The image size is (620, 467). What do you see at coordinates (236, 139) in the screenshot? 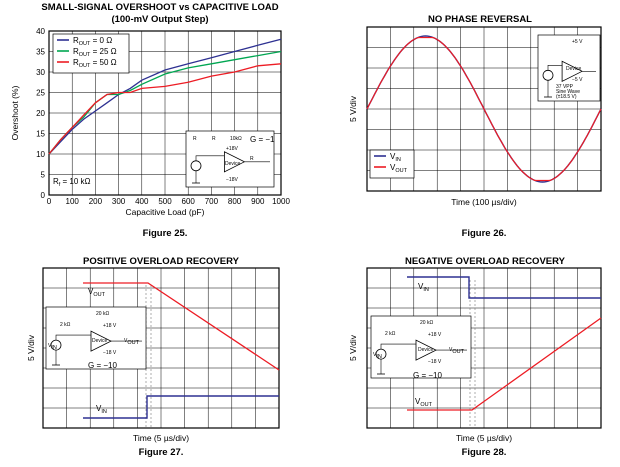
I see `schematic-label: 10kΩ` at bounding box center [236, 139].